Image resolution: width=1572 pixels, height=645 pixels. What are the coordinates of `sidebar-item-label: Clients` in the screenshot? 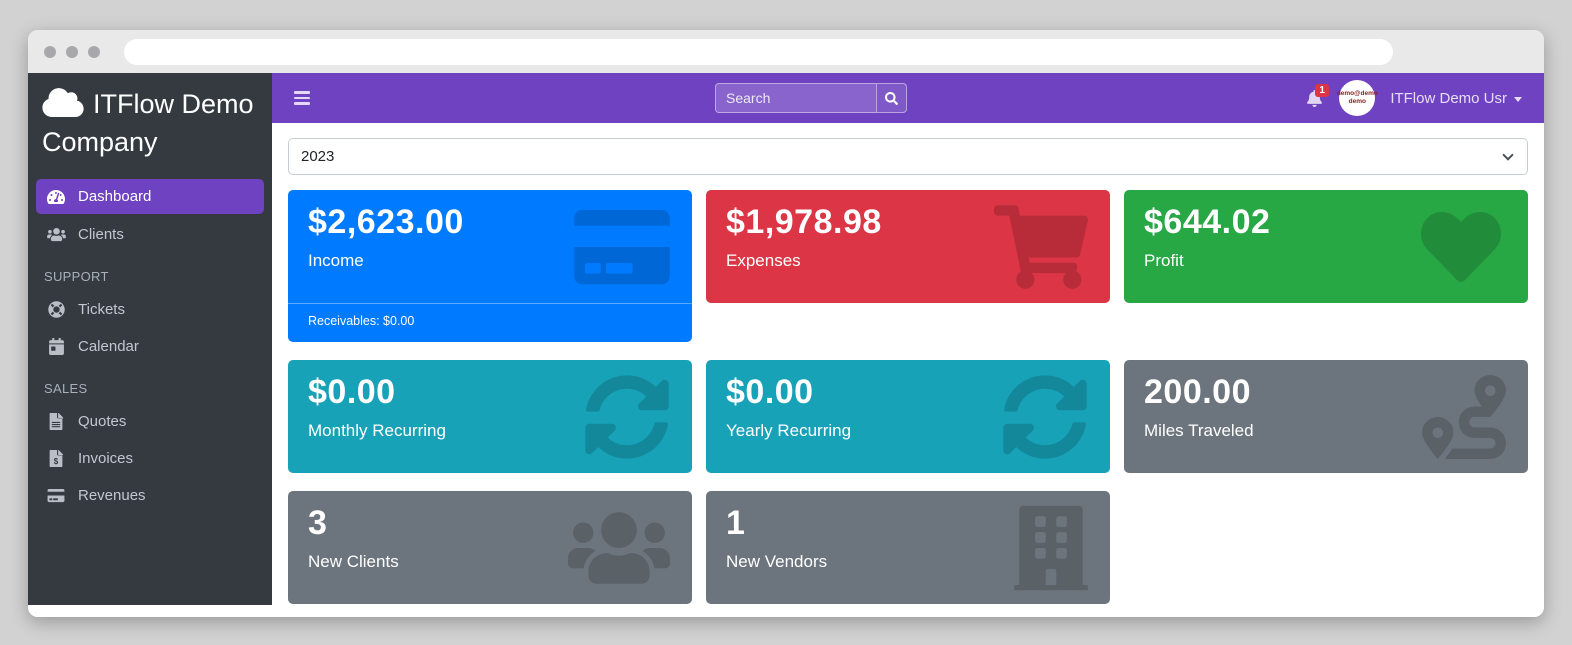 It's located at (101, 234).